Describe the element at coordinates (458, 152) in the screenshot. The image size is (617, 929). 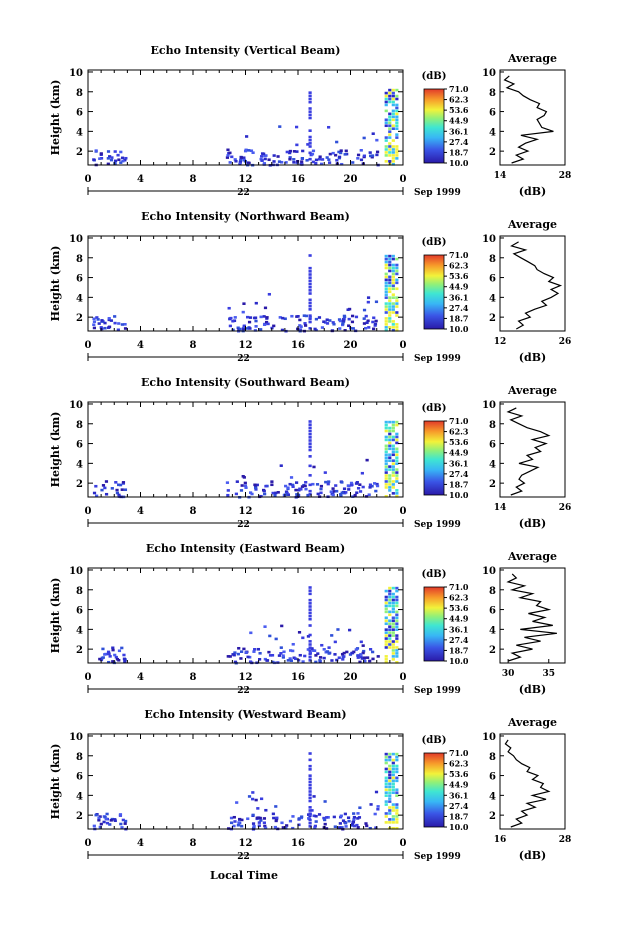
I see `colorbar-tick-label: 18.7` at that location.